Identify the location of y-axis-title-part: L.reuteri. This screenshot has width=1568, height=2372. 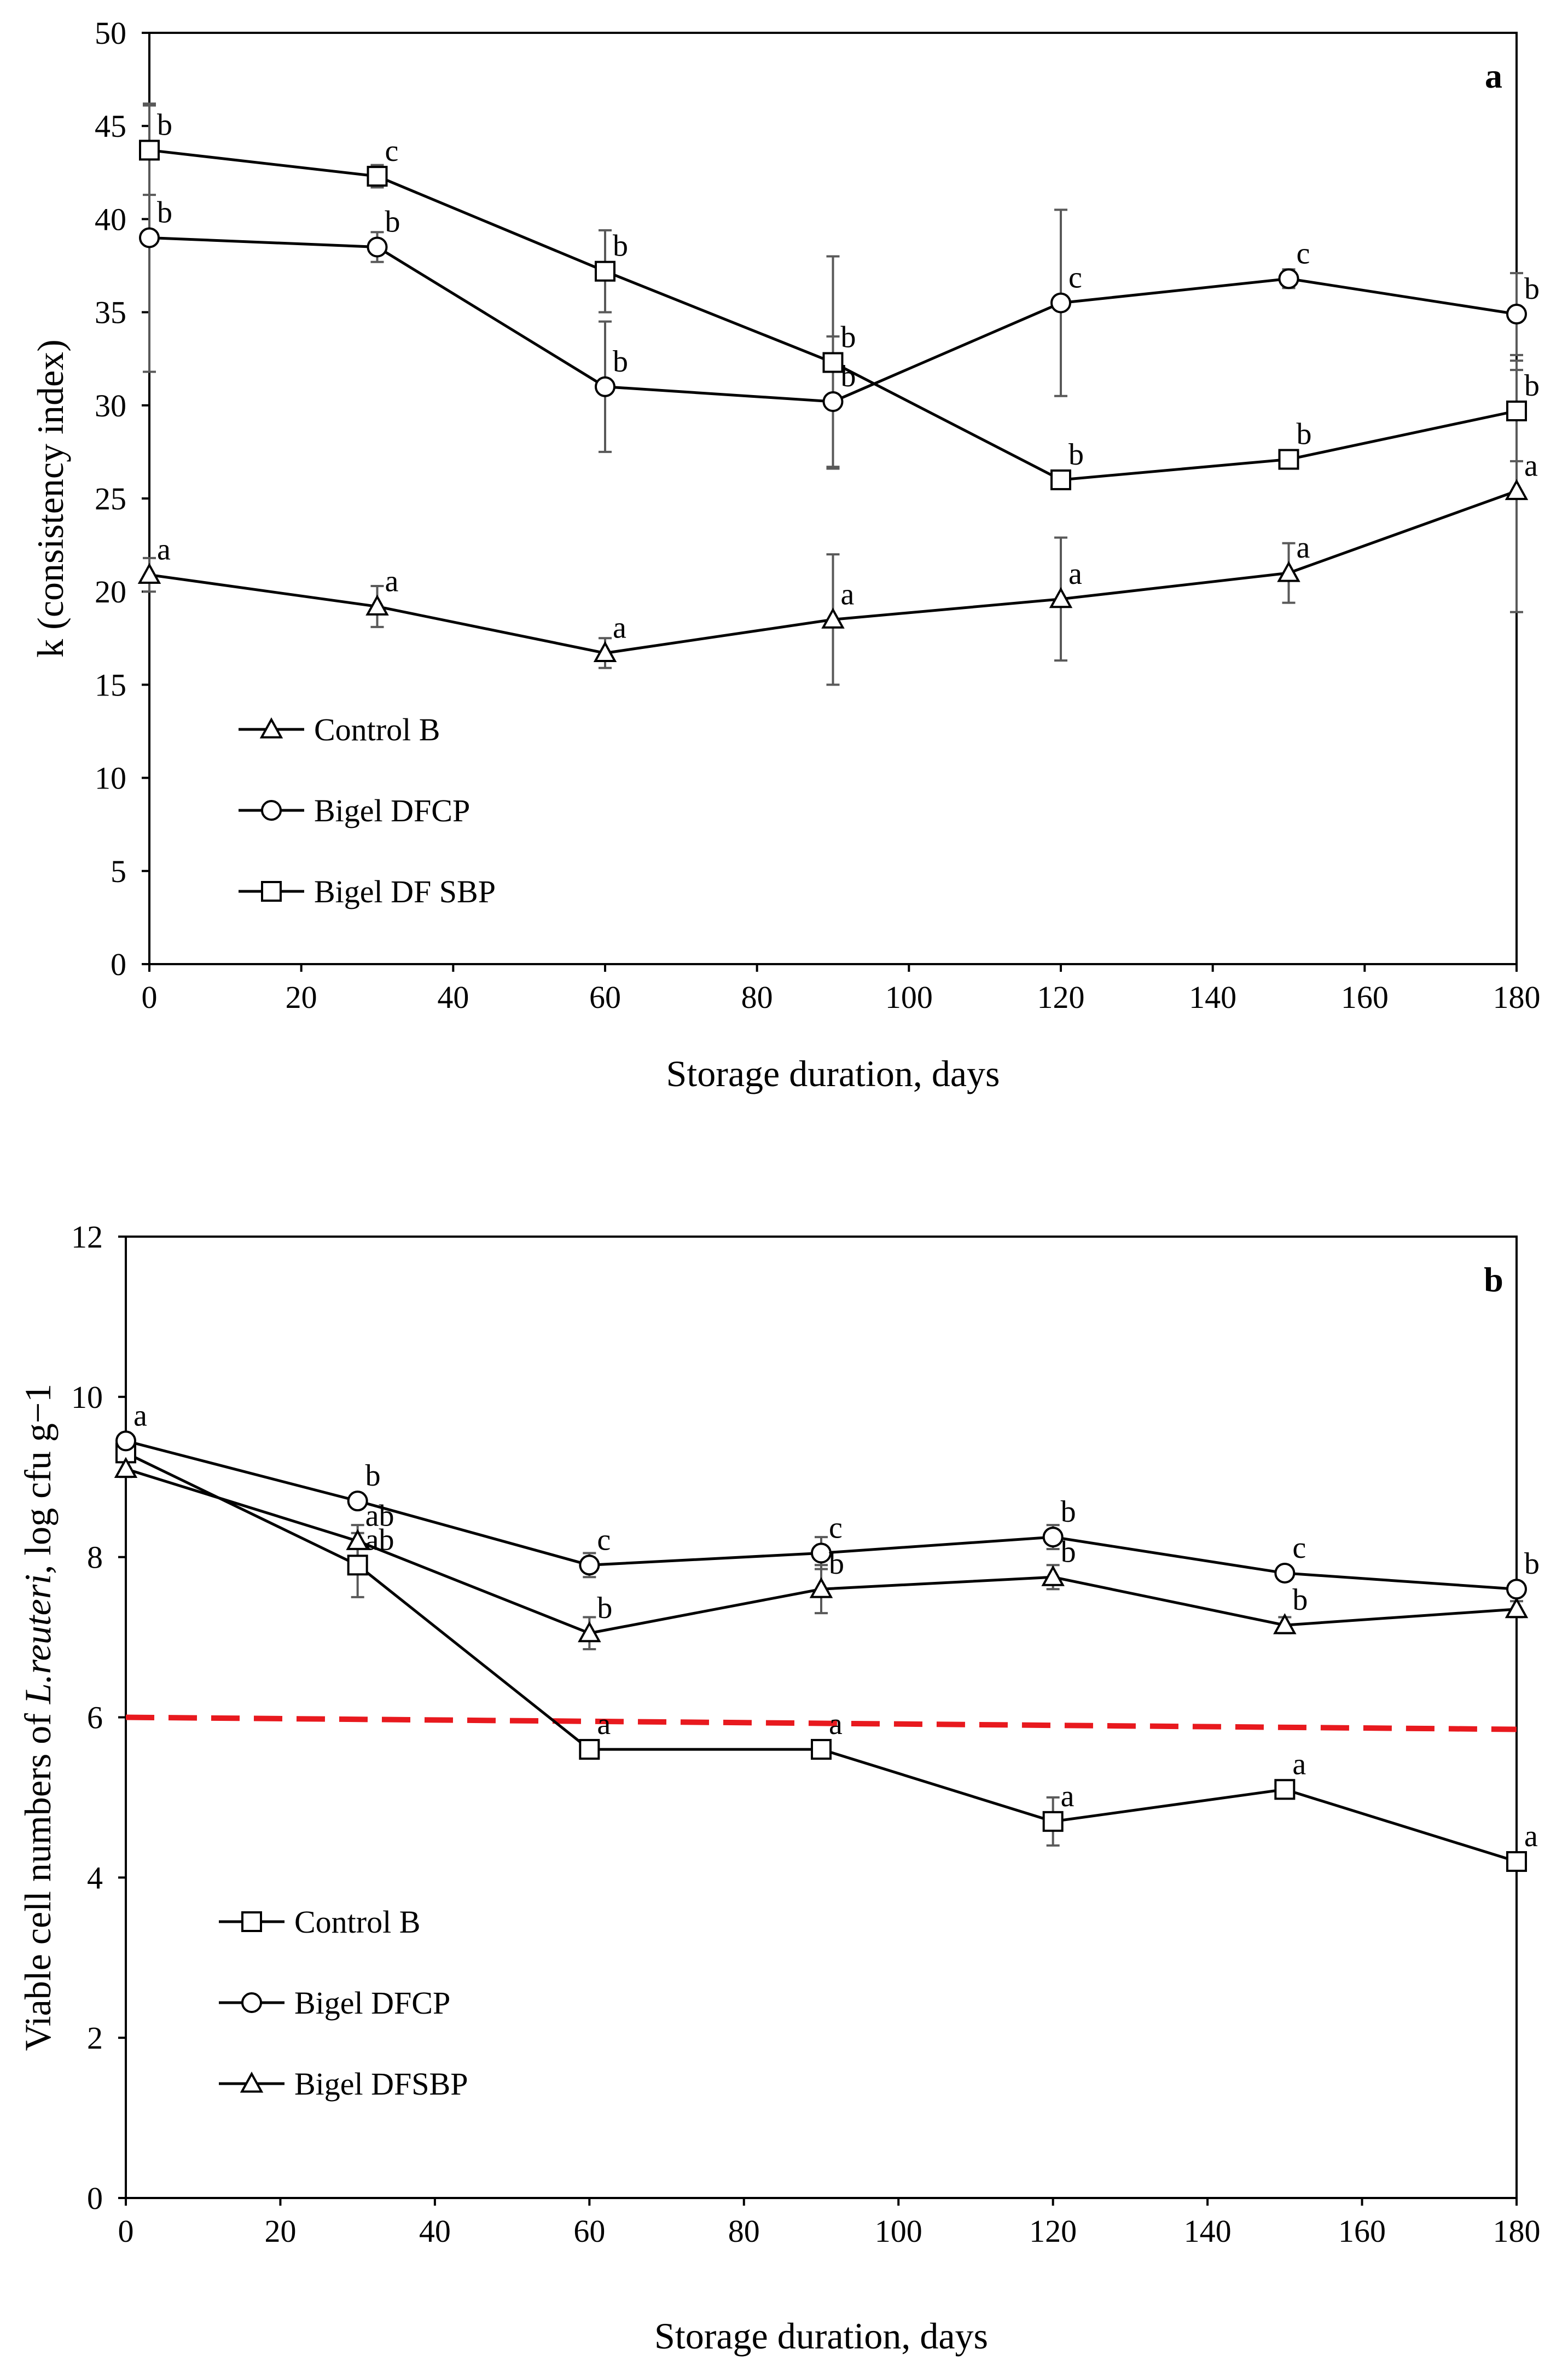
(38, 1639).